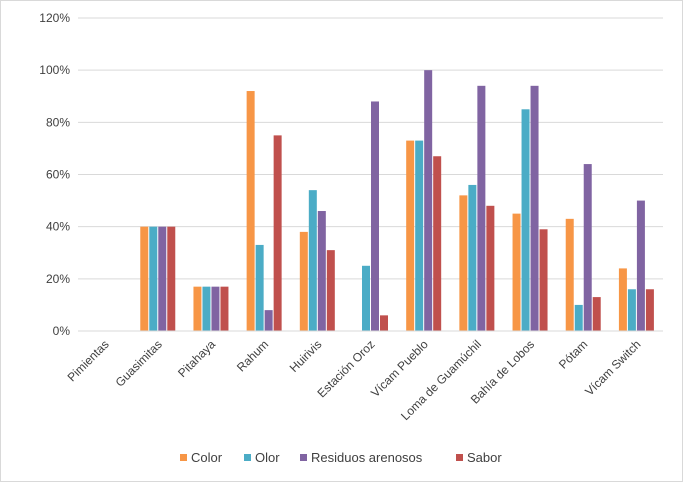 The height and width of the screenshot is (482, 683). I want to click on x-category-label: Pimientas, so click(88, 360).